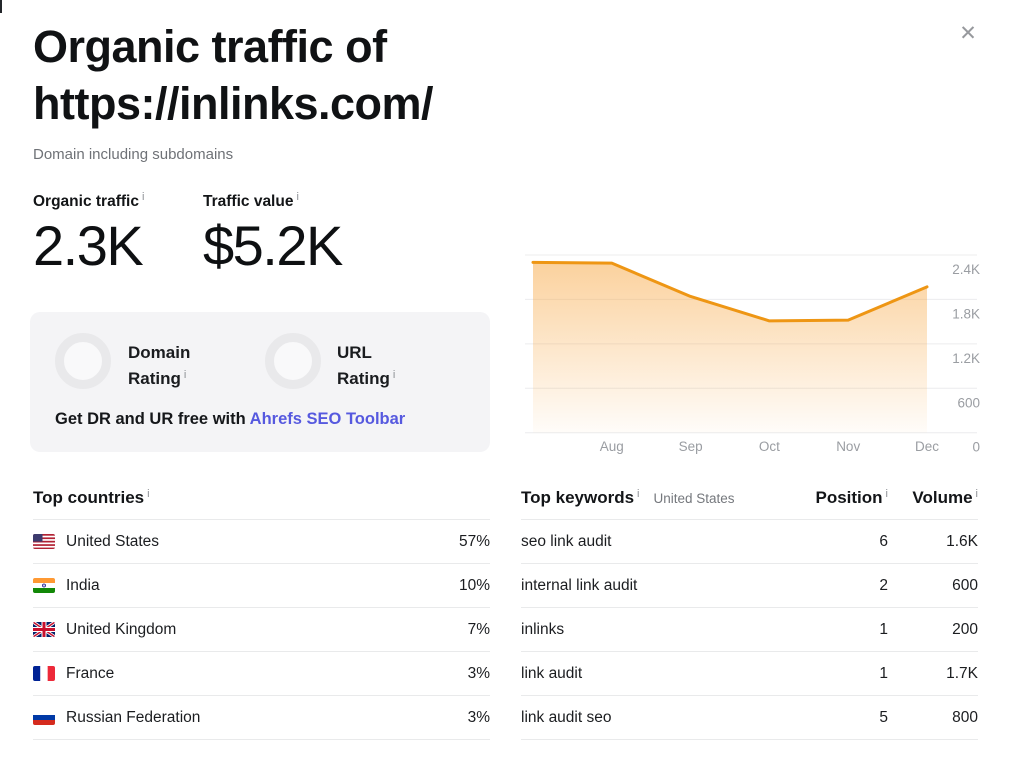 This screenshot has width=1024, height=764. What do you see at coordinates (968, 402) in the screenshot?
I see `y-axis-tick-label: 600` at bounding box center [968, 402].